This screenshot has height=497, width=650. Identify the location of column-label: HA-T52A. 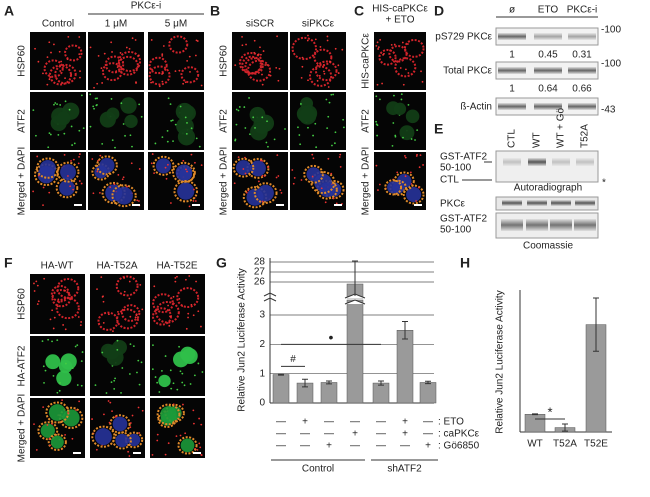
(116, 266).